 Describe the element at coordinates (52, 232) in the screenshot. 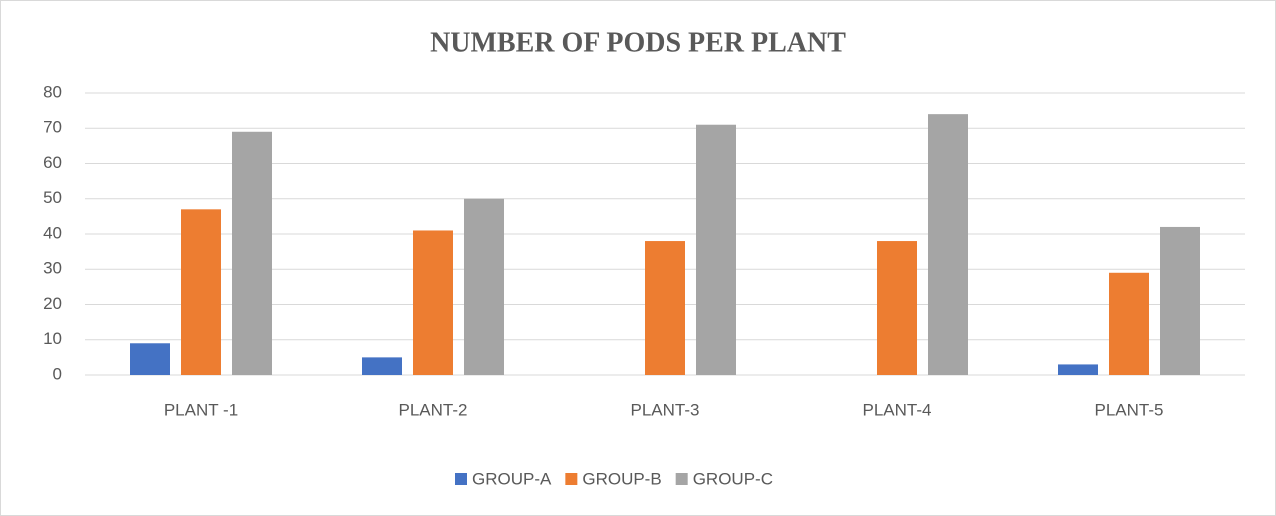

I see `y-tick-label: 40` at that location.